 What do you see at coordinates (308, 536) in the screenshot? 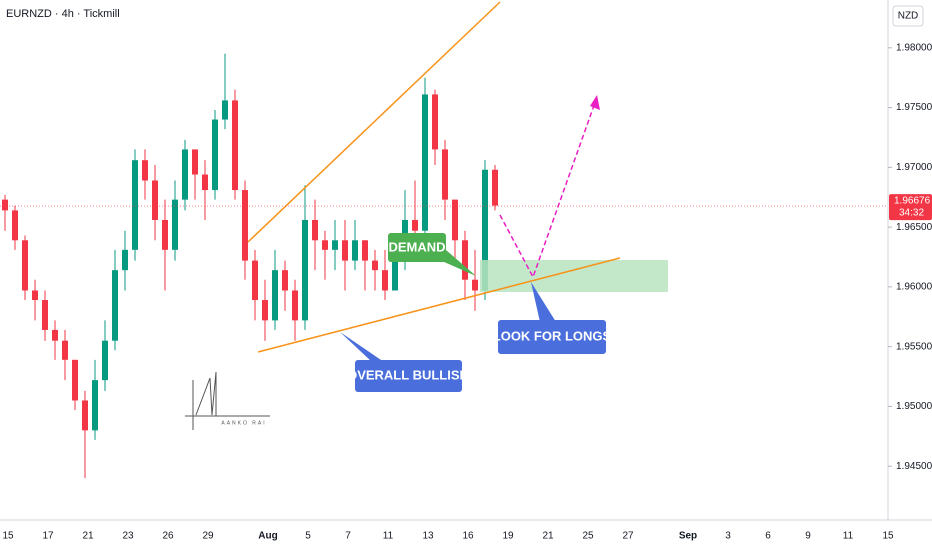
I see `x-tick-label: 5` at bounding box center [308, 536].